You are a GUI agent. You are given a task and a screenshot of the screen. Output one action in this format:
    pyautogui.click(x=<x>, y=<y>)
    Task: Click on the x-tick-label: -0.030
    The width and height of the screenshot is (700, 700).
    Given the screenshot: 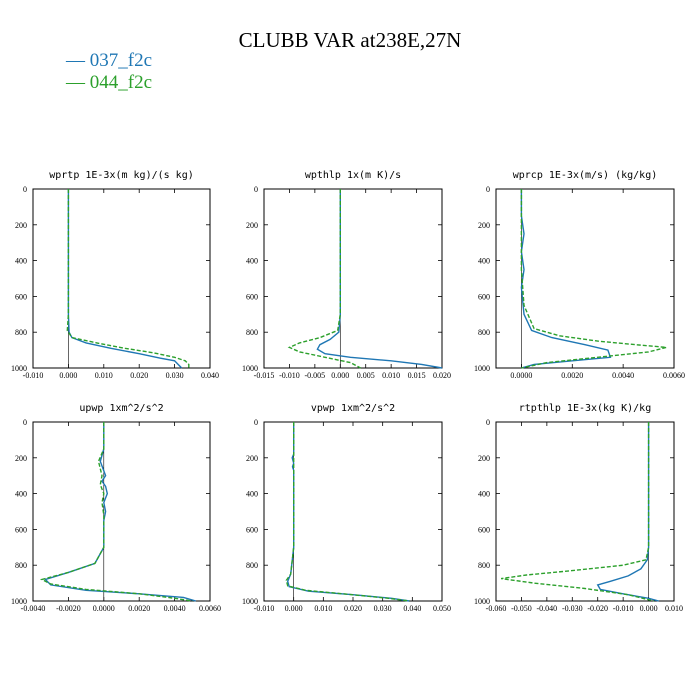 What is the action you would take?
    pyautogui.click(x=572, y=608)
    